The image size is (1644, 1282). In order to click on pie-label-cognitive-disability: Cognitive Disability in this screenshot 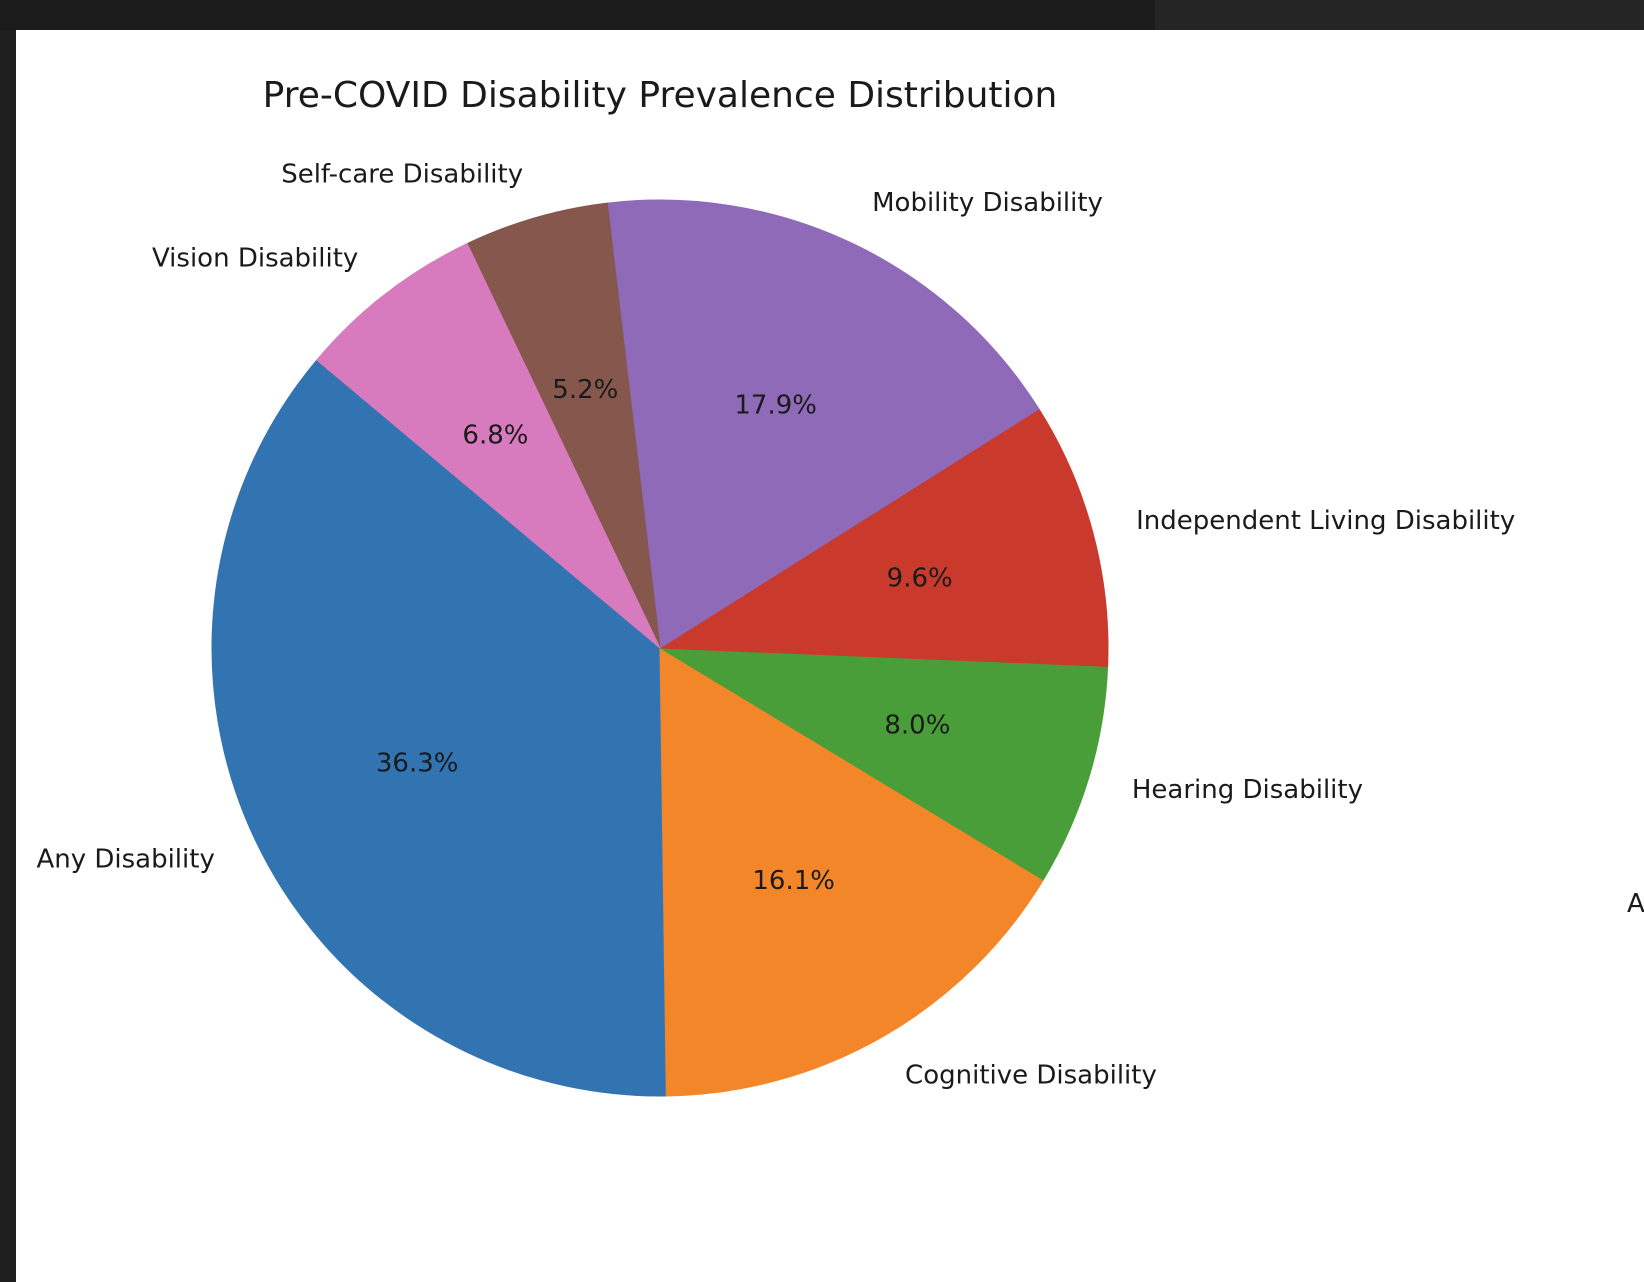, I will do `click(1031, 1076)`.